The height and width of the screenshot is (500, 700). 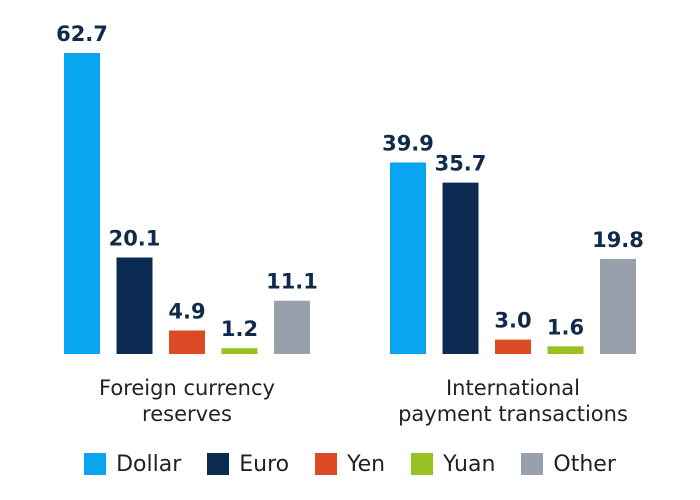 I want to click on value-label-yuan-2: 1.6, so click(x=565, y=327).